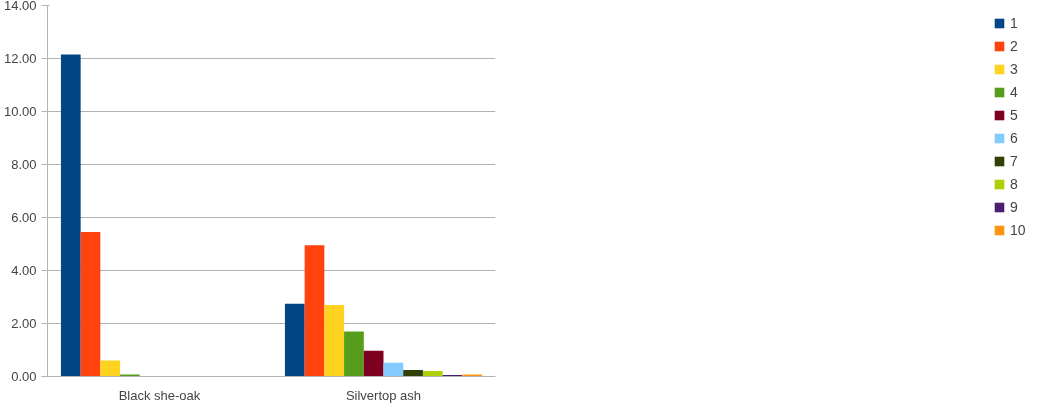 This screenshot has height=408, width=1042. What do you see at coordinates (24, 217) in the screenshot?
I see `y-tick-label: 6.00` at bounding box center [24, 217].